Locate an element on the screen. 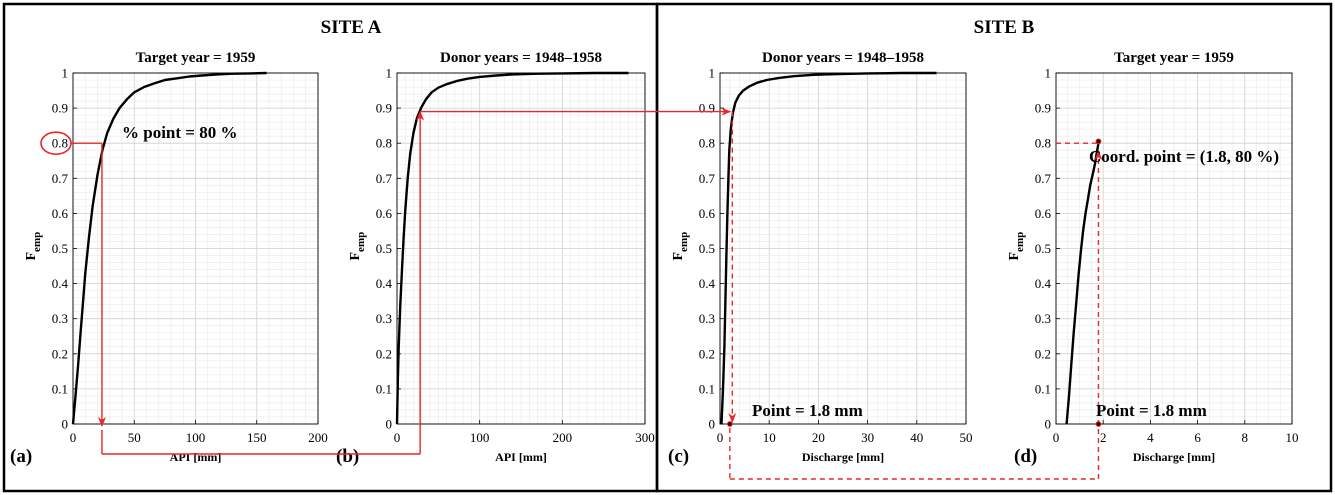 This screenshot has height=495, width=1335. panel-letter: (d) is located at coordinates (1025, 456).